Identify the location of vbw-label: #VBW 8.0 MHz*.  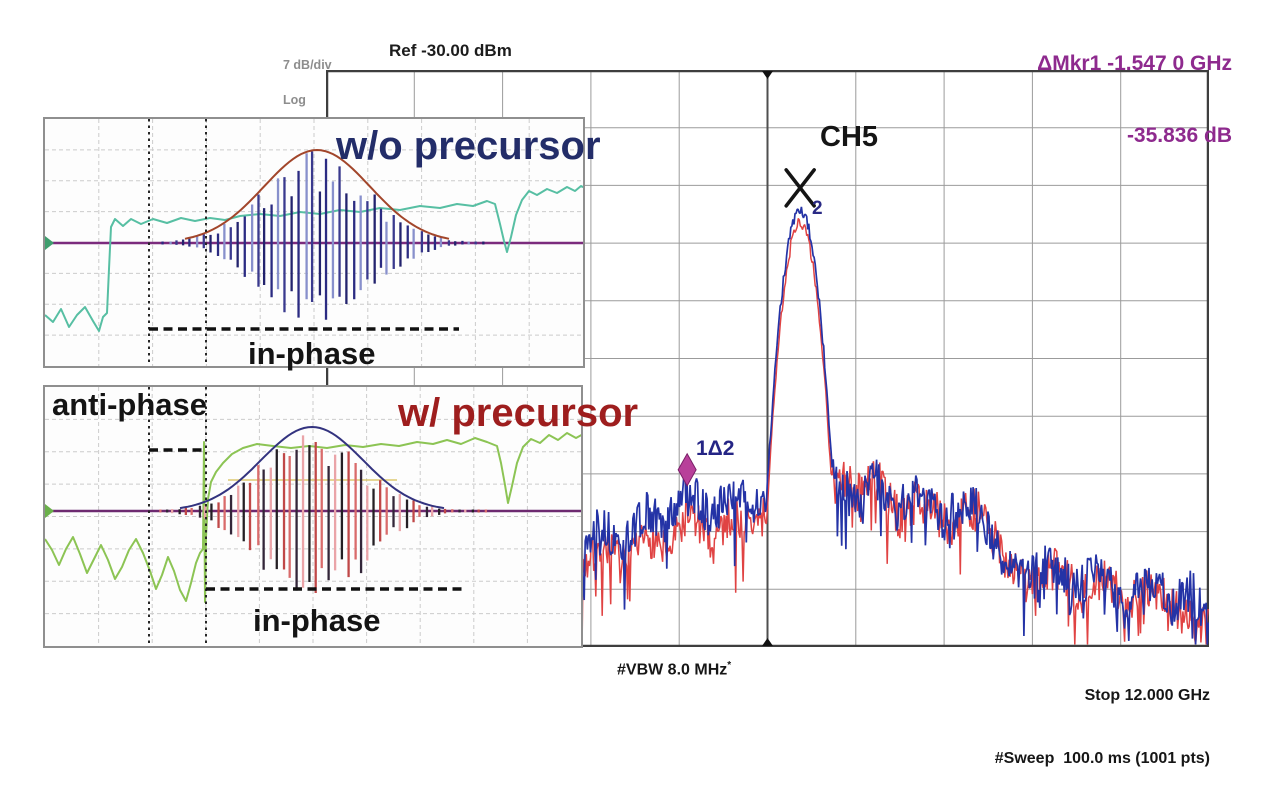
(674, 669).